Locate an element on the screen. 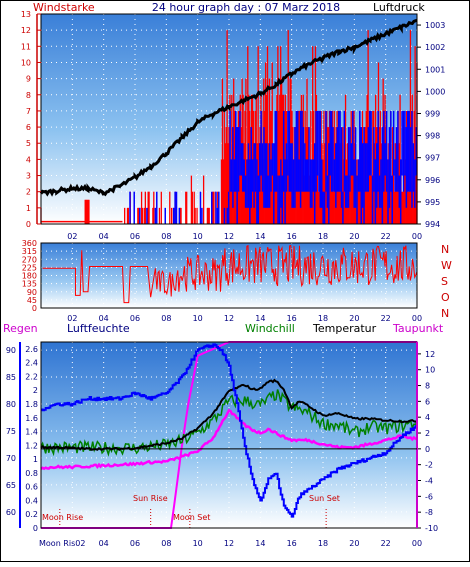  top-x-tick-label: 04 is located at coordinates (104, 236).